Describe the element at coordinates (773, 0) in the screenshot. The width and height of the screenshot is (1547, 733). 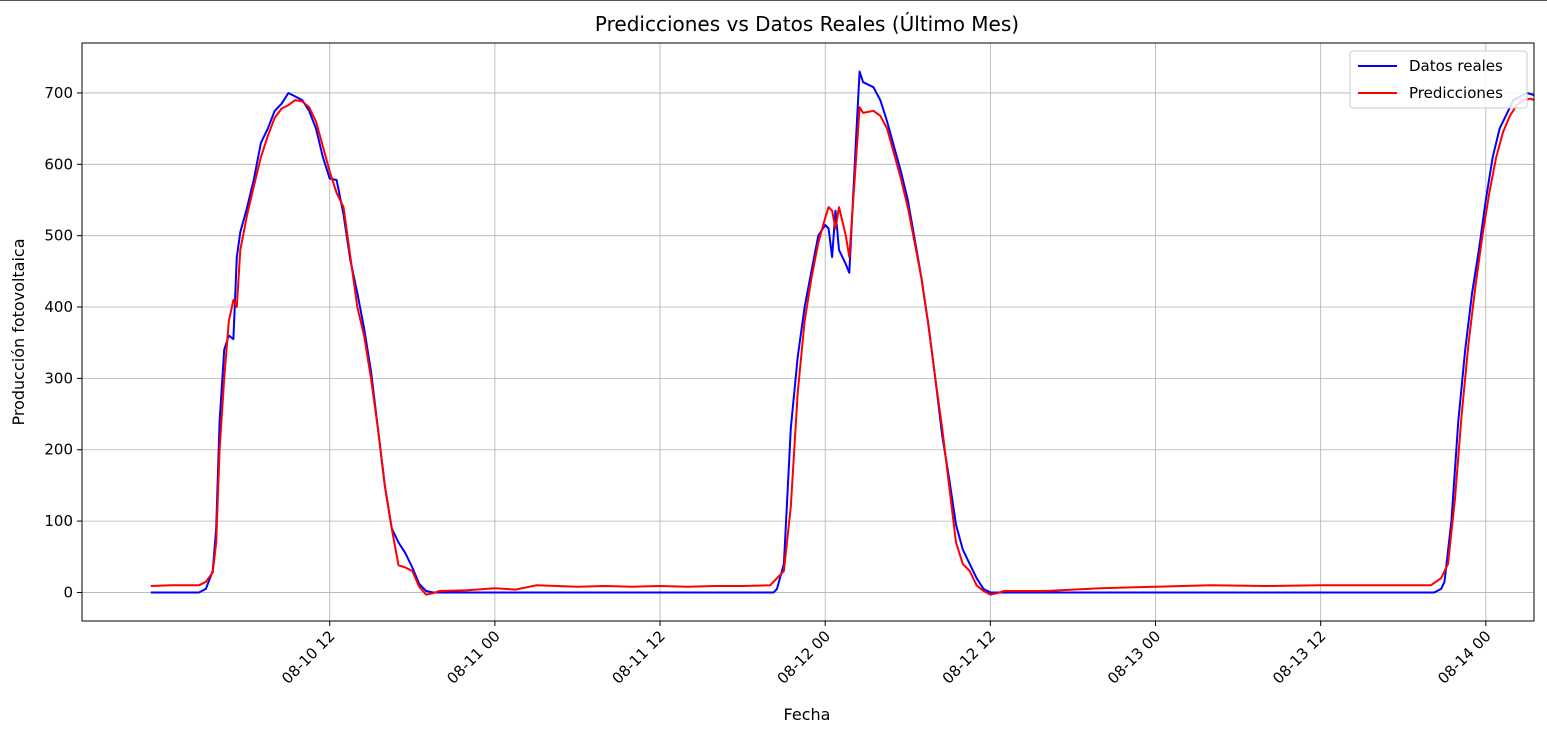
I see `top-border` at that location.